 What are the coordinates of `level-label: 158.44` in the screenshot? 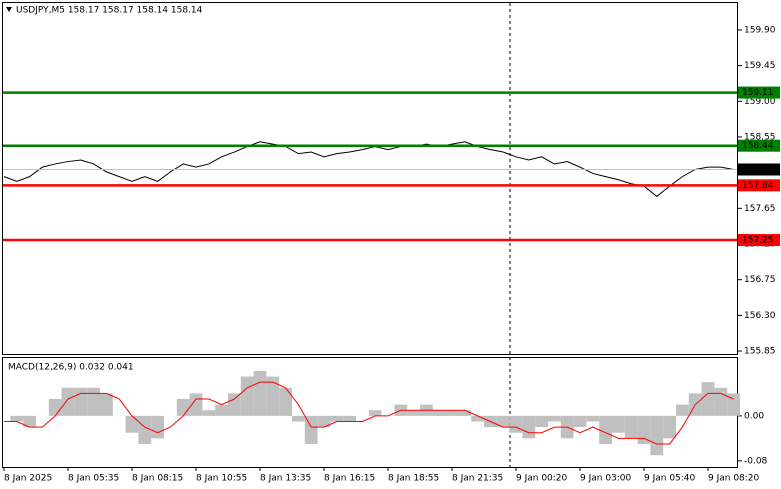 It's located at (758, 146).